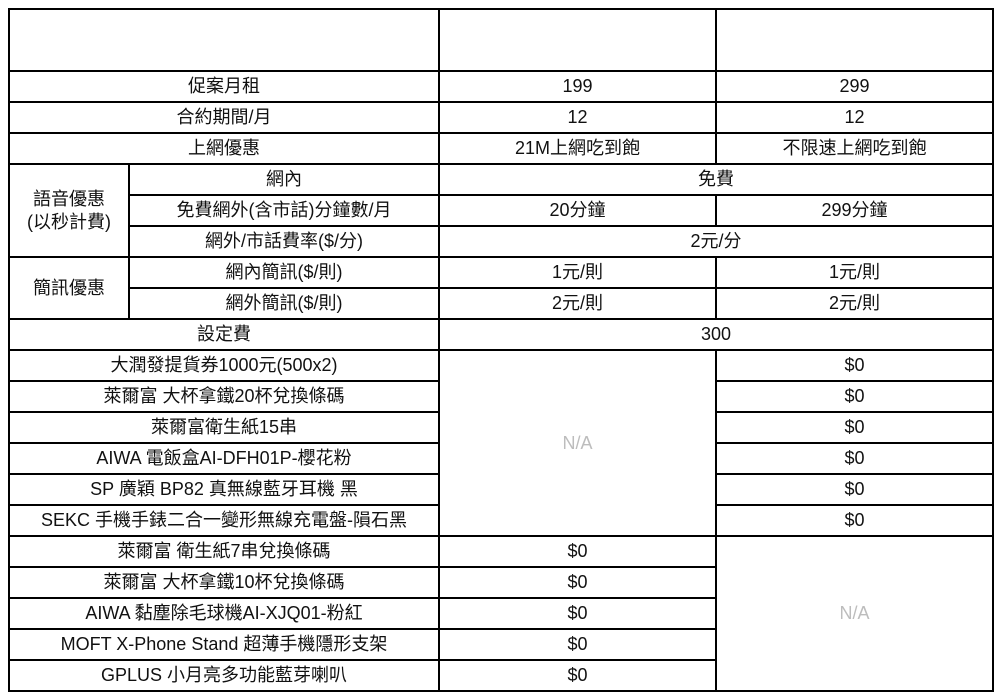 The height and width of the screenshot is (696, 1000). I want to click on voice-offnet-minutes-plan1: 20分鐘, so click(577, 210).